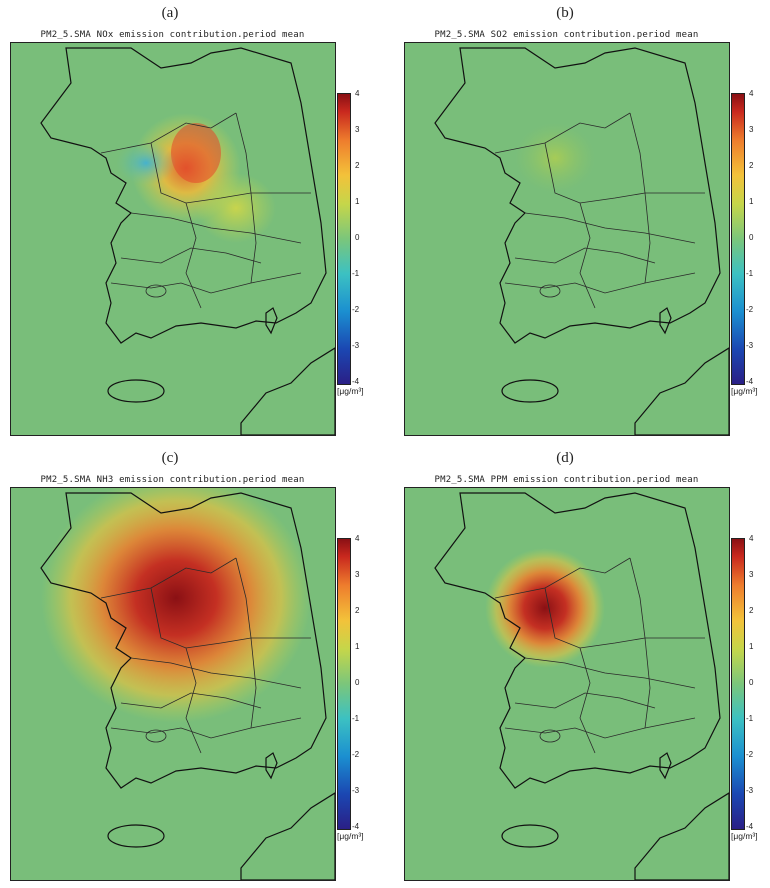 The image size is (770, 888). Describe the element at coordinates (146, 163) in the screenshot. I see `pm-negative-area` at that location.